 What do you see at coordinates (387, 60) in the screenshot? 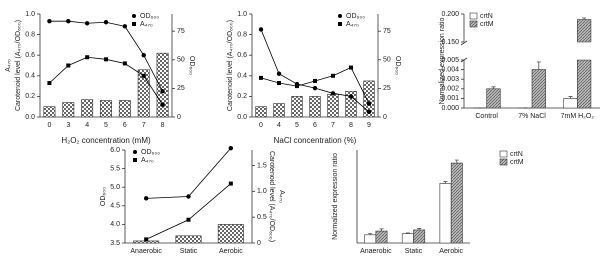
I see `y2-tick-label: 50` at bounding box center [387, 60].